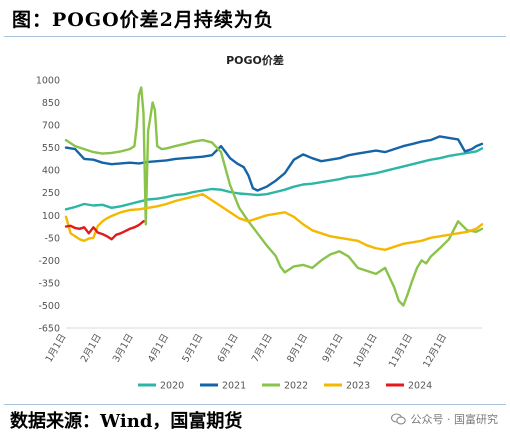 The width and height of the screenshot is (510, 439). I want to click on x-tick-label: 12月1日, so click(435, 351).